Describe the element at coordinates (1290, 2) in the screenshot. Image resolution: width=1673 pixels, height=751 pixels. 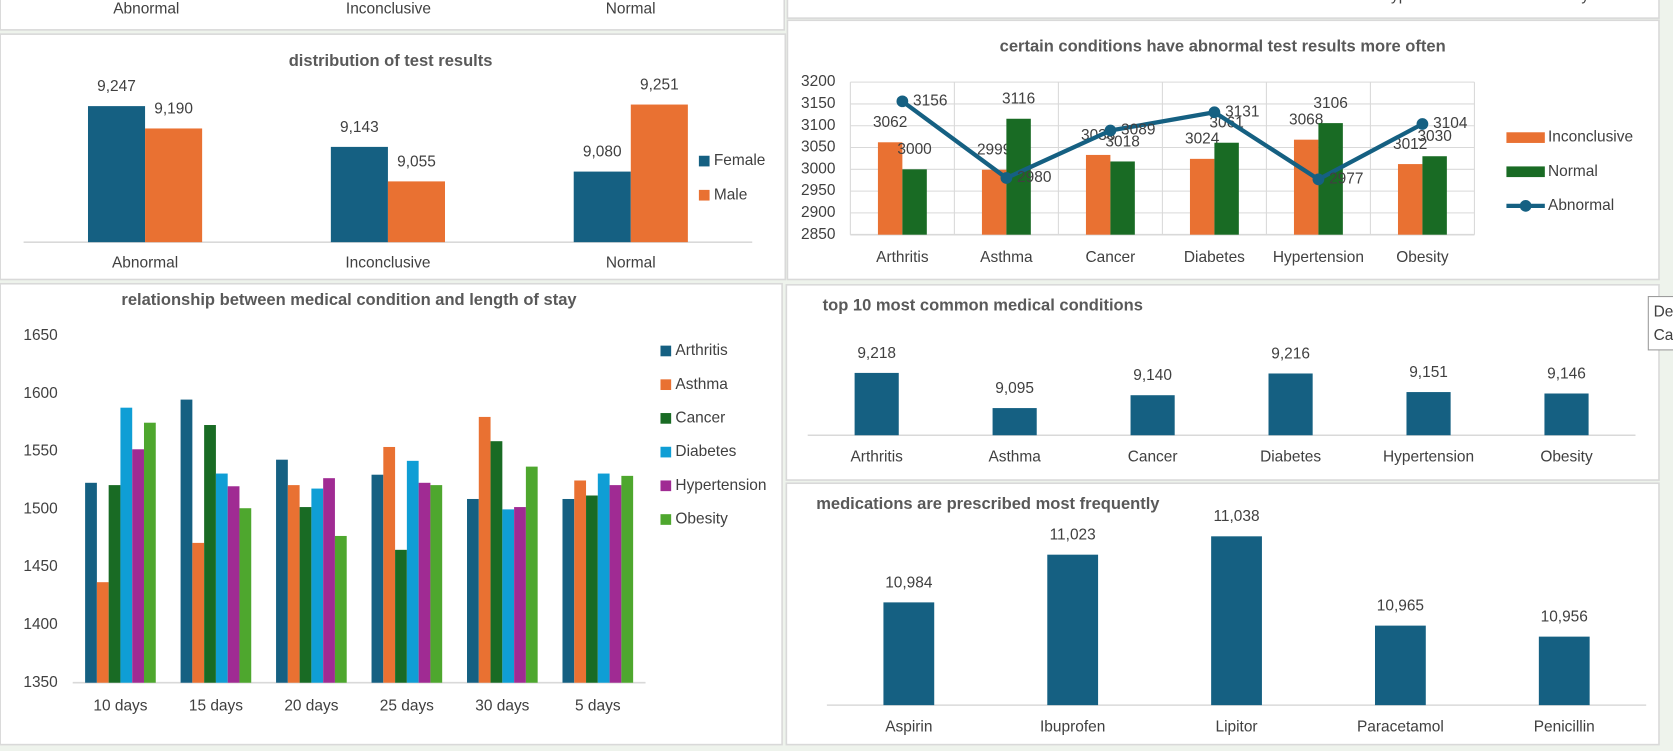
I see `cropped-label: Diabetes` at that location.